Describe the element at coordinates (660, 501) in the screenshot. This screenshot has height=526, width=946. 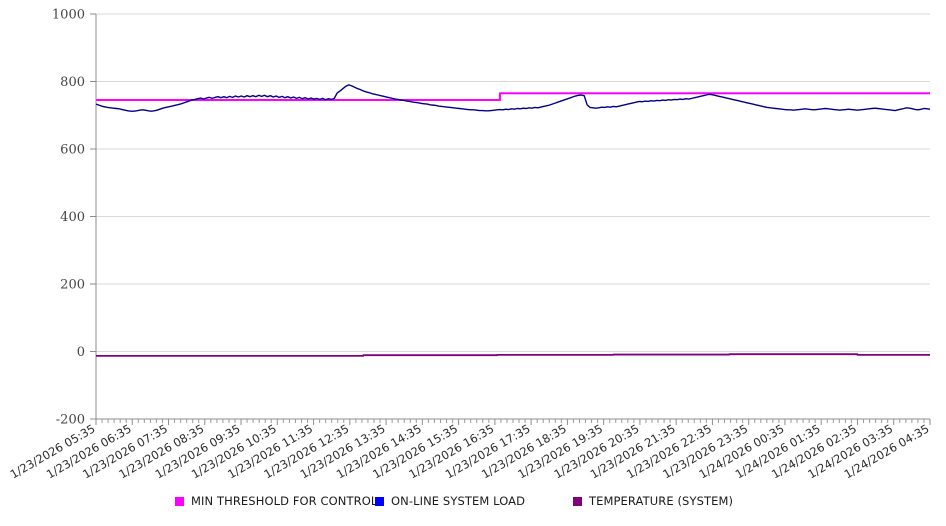
I see `legend-label: TEMPERATURE (SYSTEM)` at that location.